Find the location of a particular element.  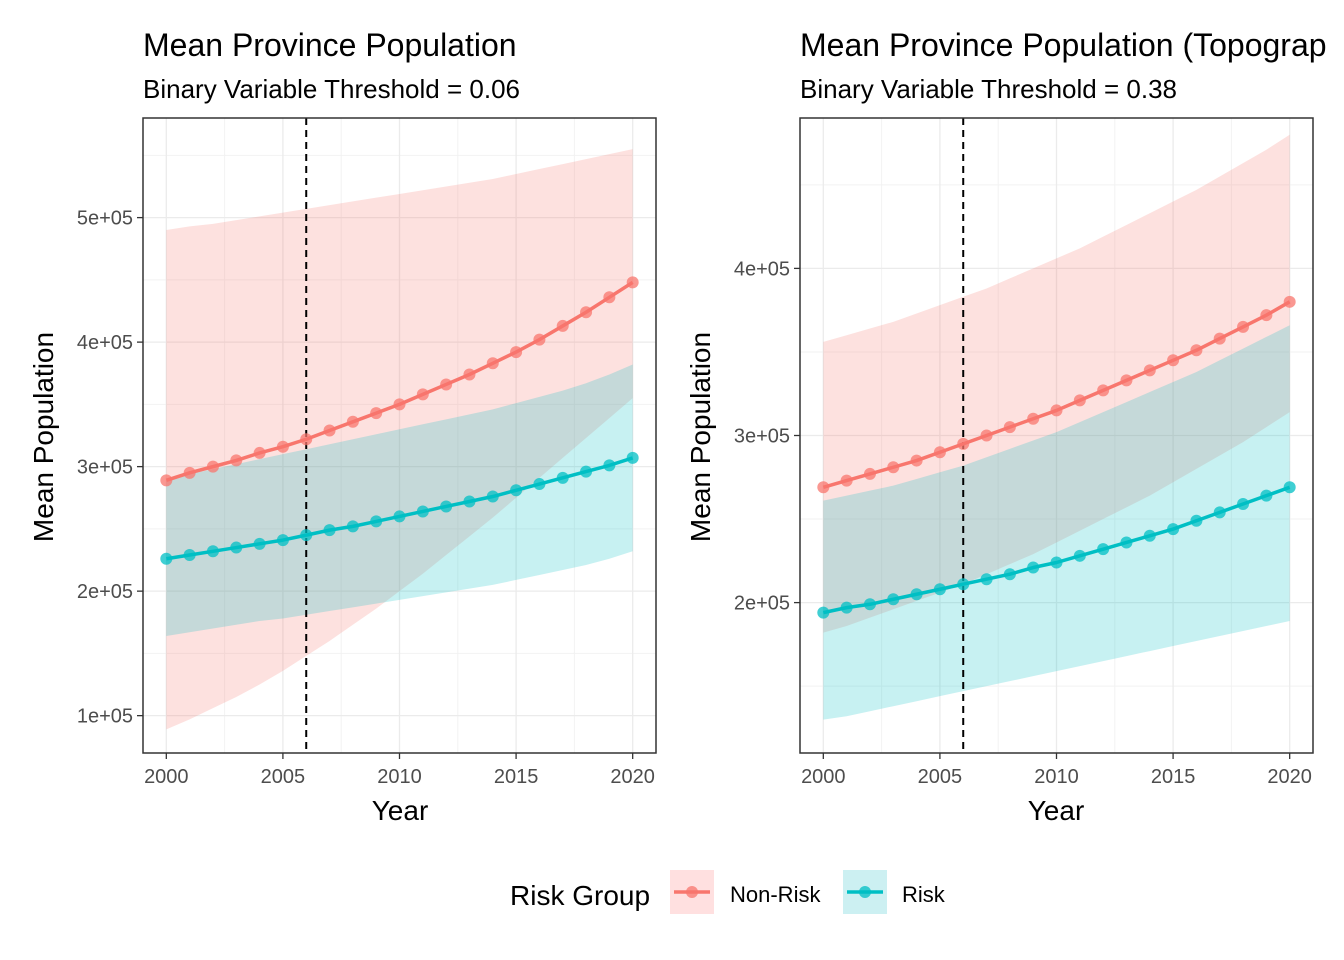

chart-1-y-tick-label: 1e+05 is located at coordinates (105, 717).